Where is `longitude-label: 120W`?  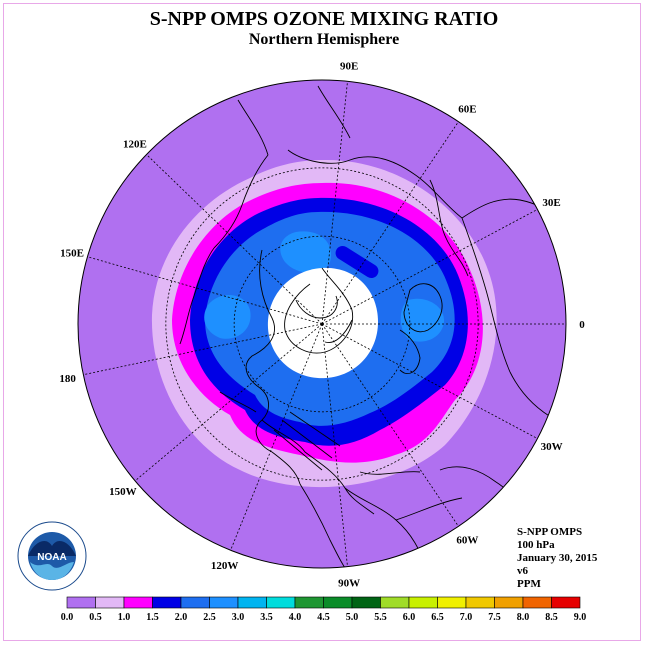 longitude-label: 120W is located at coordinates (225, 566).